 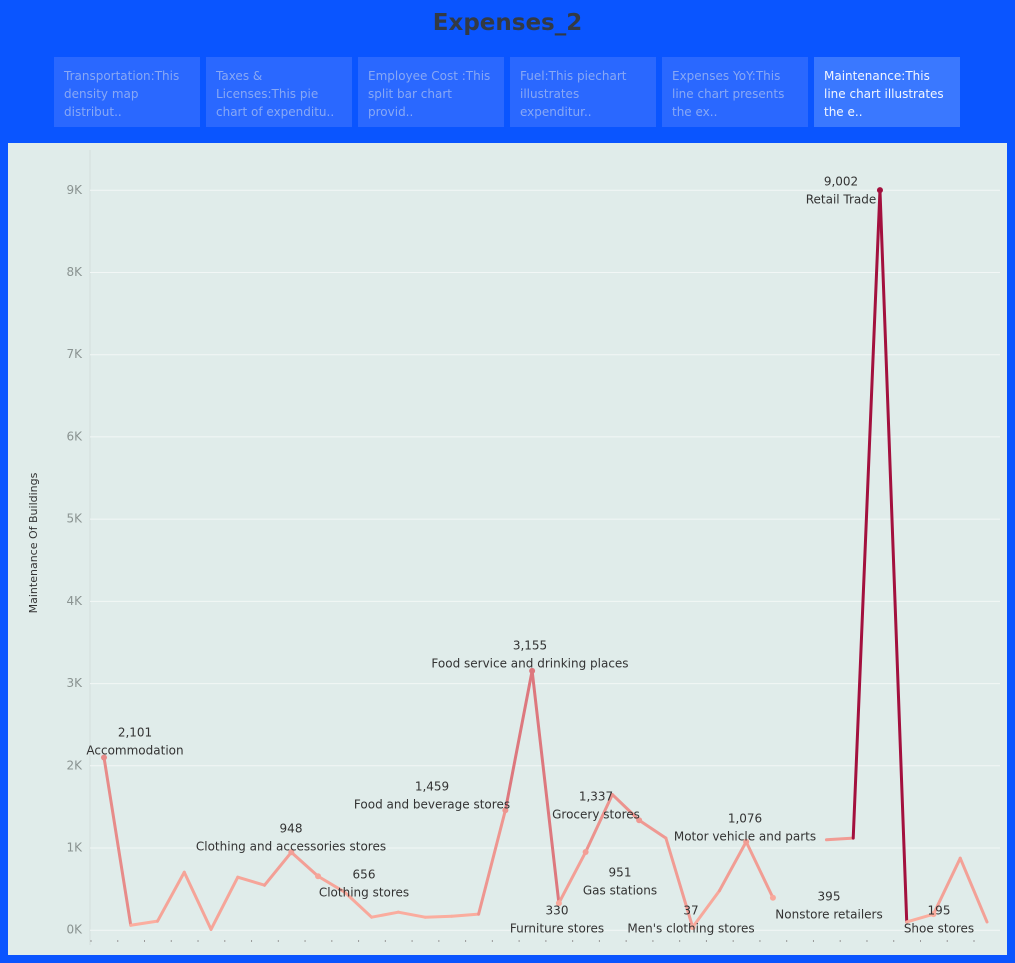 What do you see at coordinates (432, 787) in the screenshot?
I see `value-label: 1,459` at bounding box center [432, 787].